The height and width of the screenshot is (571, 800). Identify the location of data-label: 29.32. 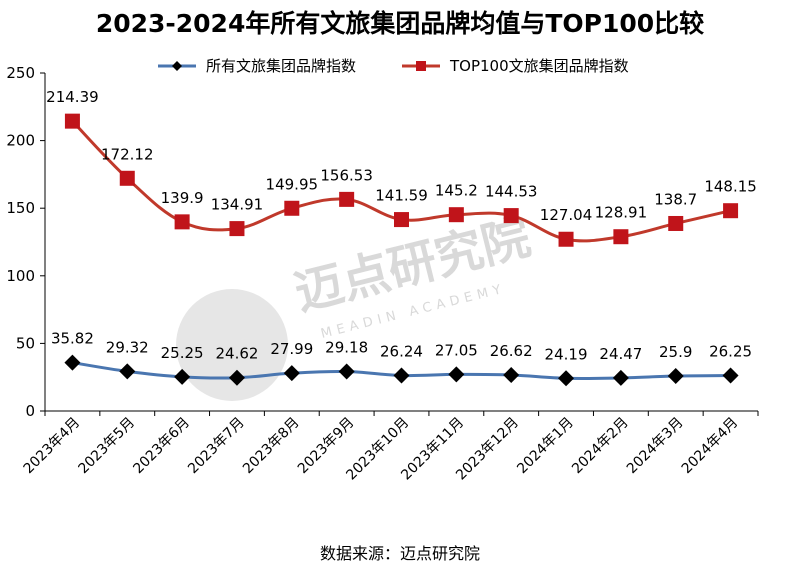
(127, 347).